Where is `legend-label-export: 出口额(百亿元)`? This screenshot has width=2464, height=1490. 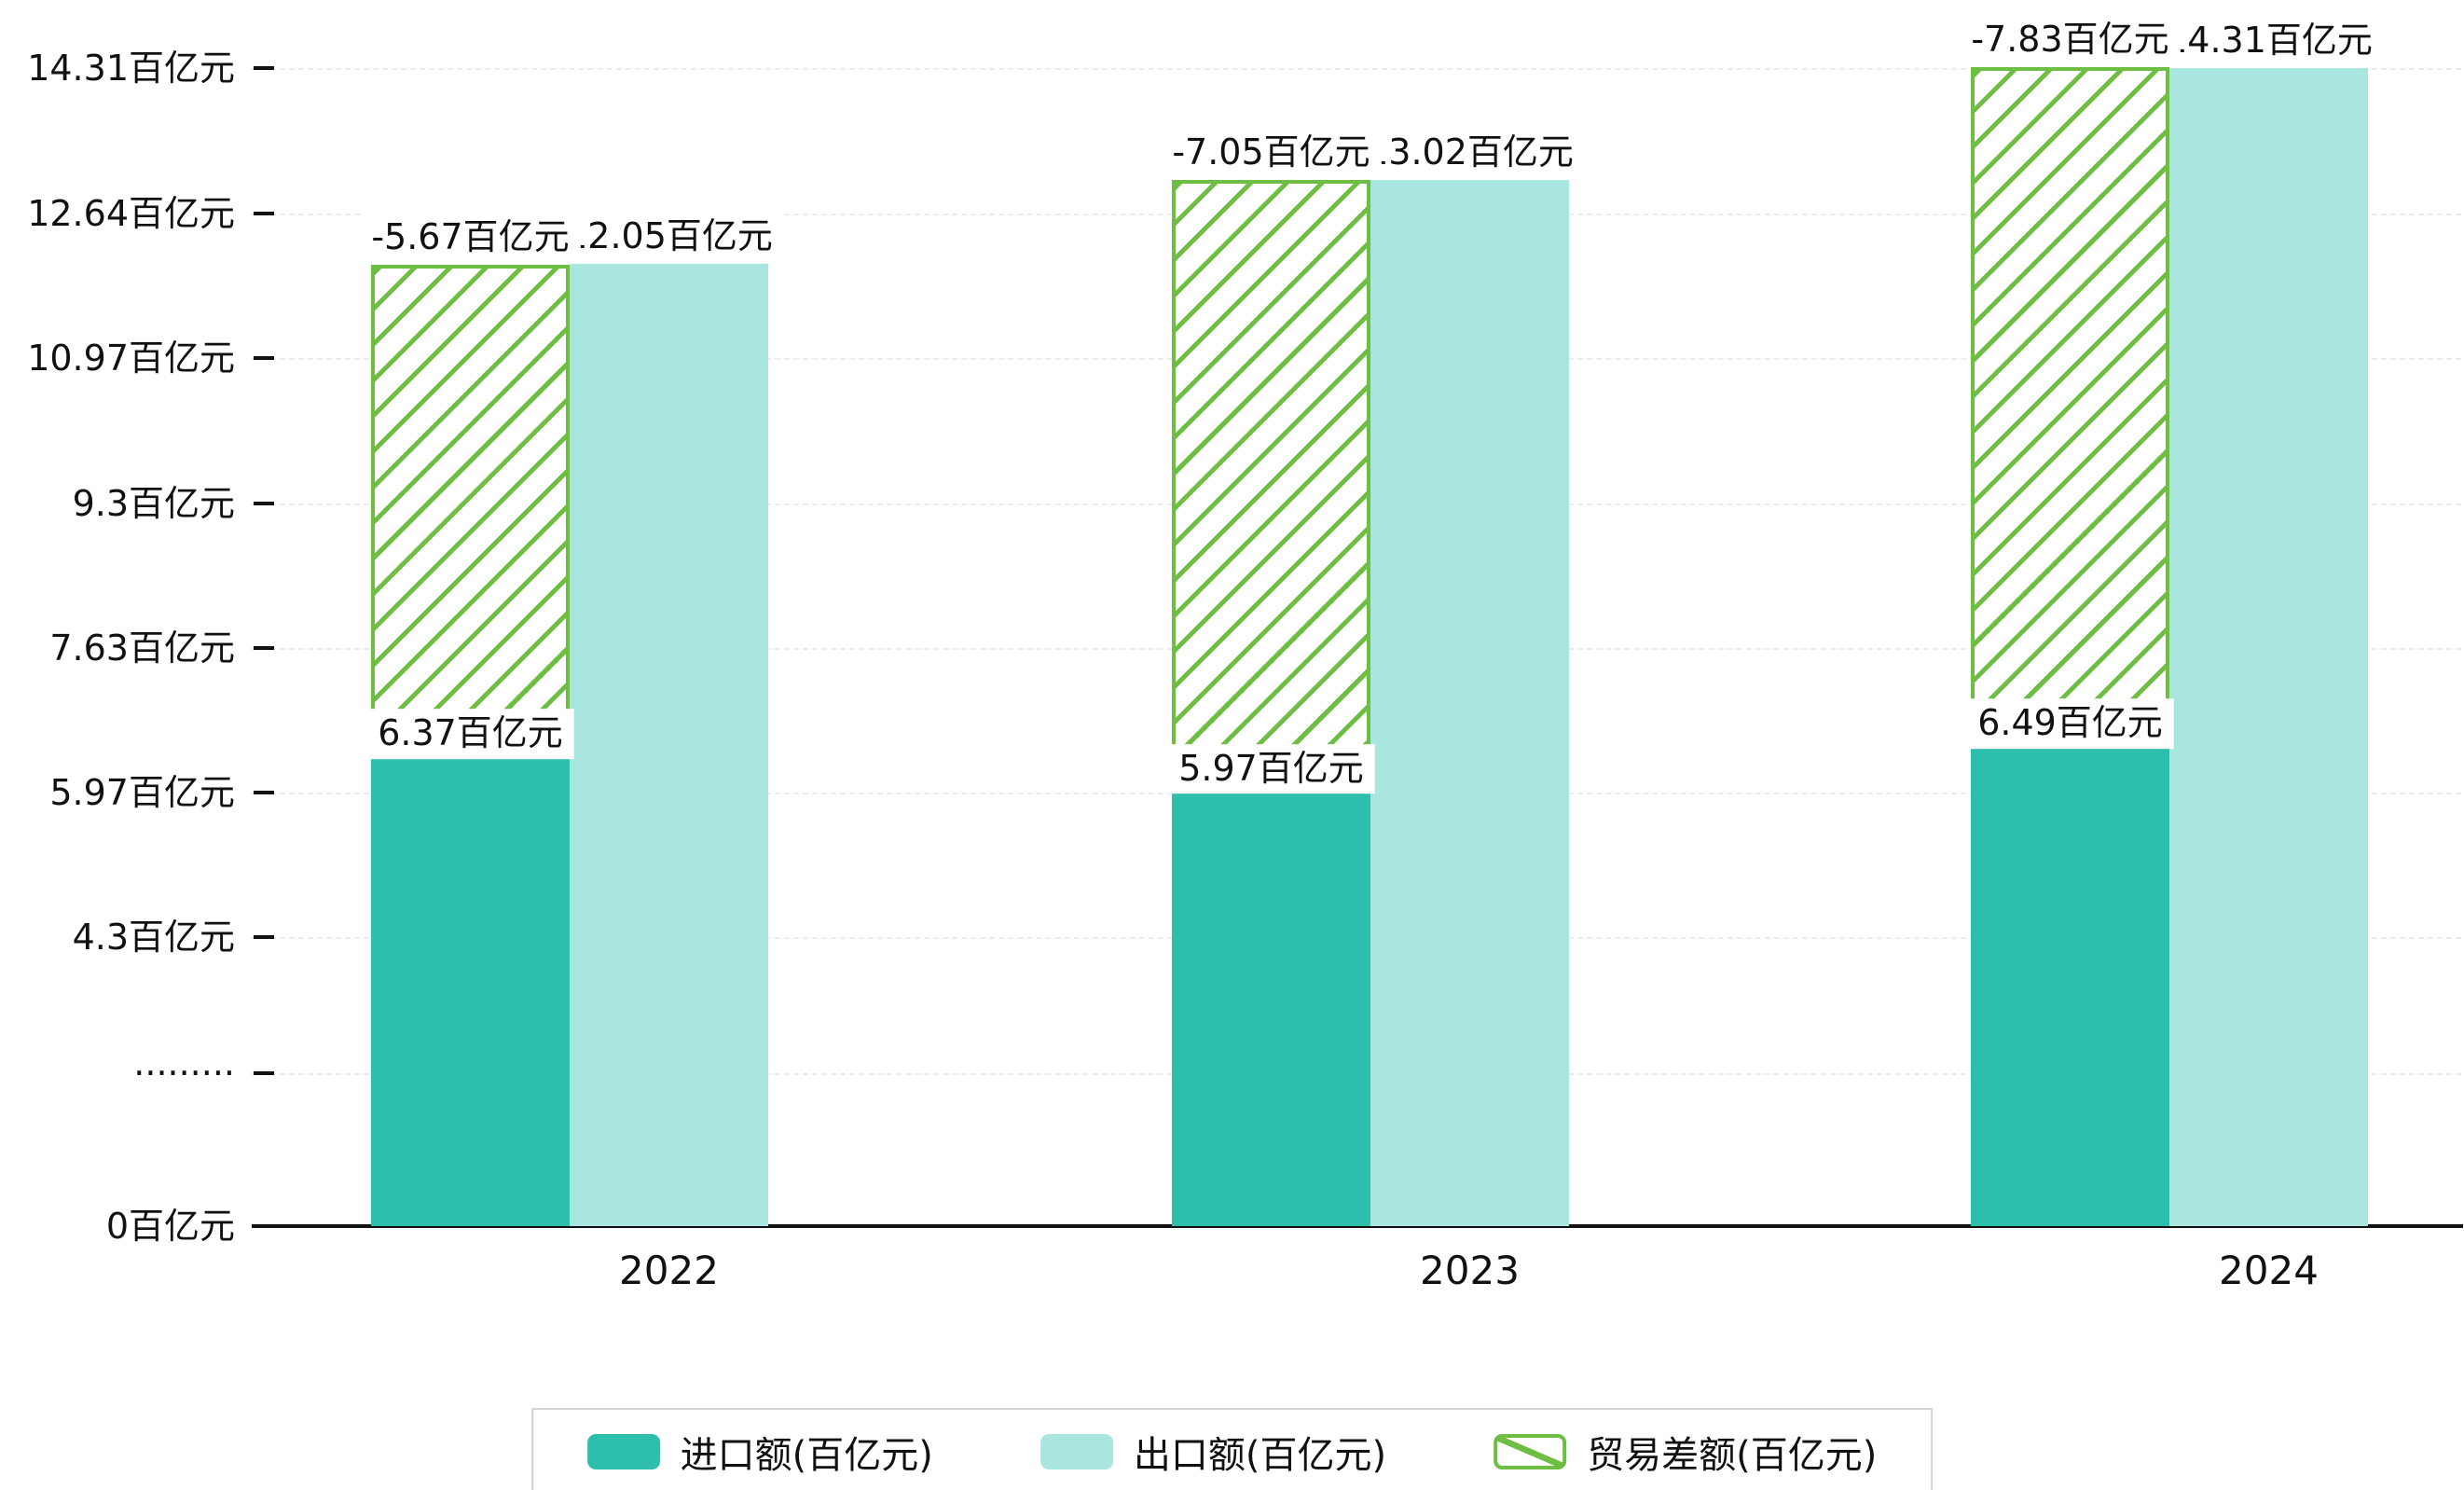 legend-label-export: 出口额(百亿元) is located at coordinates (1260, 1455).